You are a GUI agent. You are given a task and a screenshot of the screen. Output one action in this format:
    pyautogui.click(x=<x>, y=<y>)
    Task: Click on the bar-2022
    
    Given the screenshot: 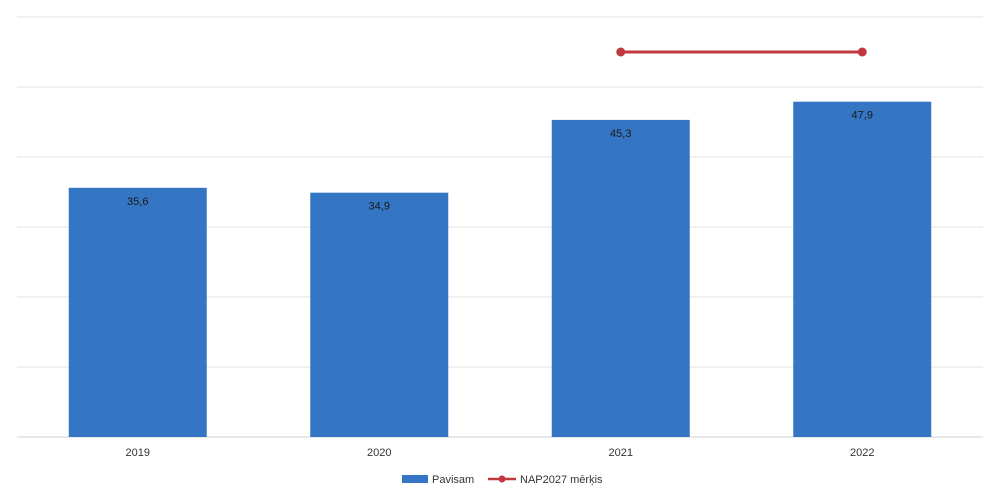 What is the action you would take?
    pyautogui.click(x=862, y=269)
    